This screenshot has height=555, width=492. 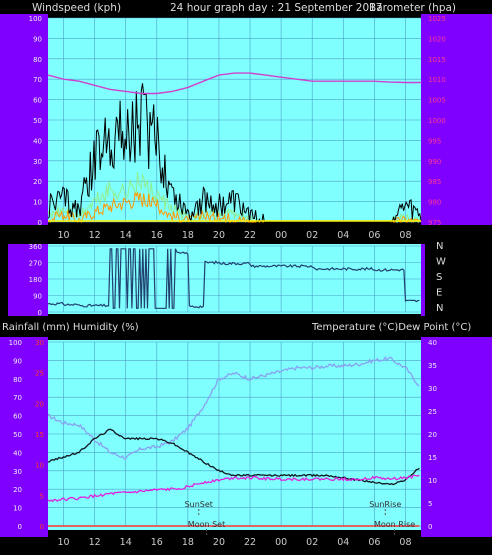 What do you see at coordinates (28, 280) in the screenshot?
I see `direction-axis-strip` at bounding box center [28, 280].